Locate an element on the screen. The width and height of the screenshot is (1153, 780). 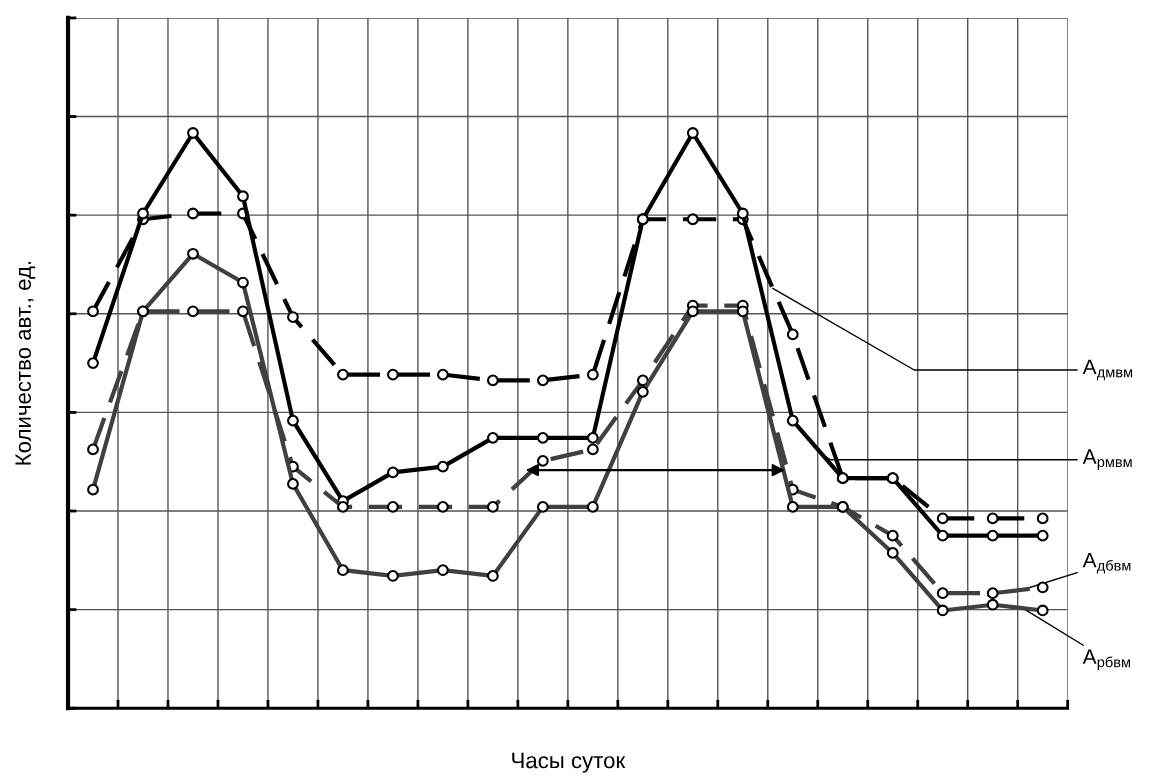
x-axis-title: Часы суток is located at coordinates (569, 762).